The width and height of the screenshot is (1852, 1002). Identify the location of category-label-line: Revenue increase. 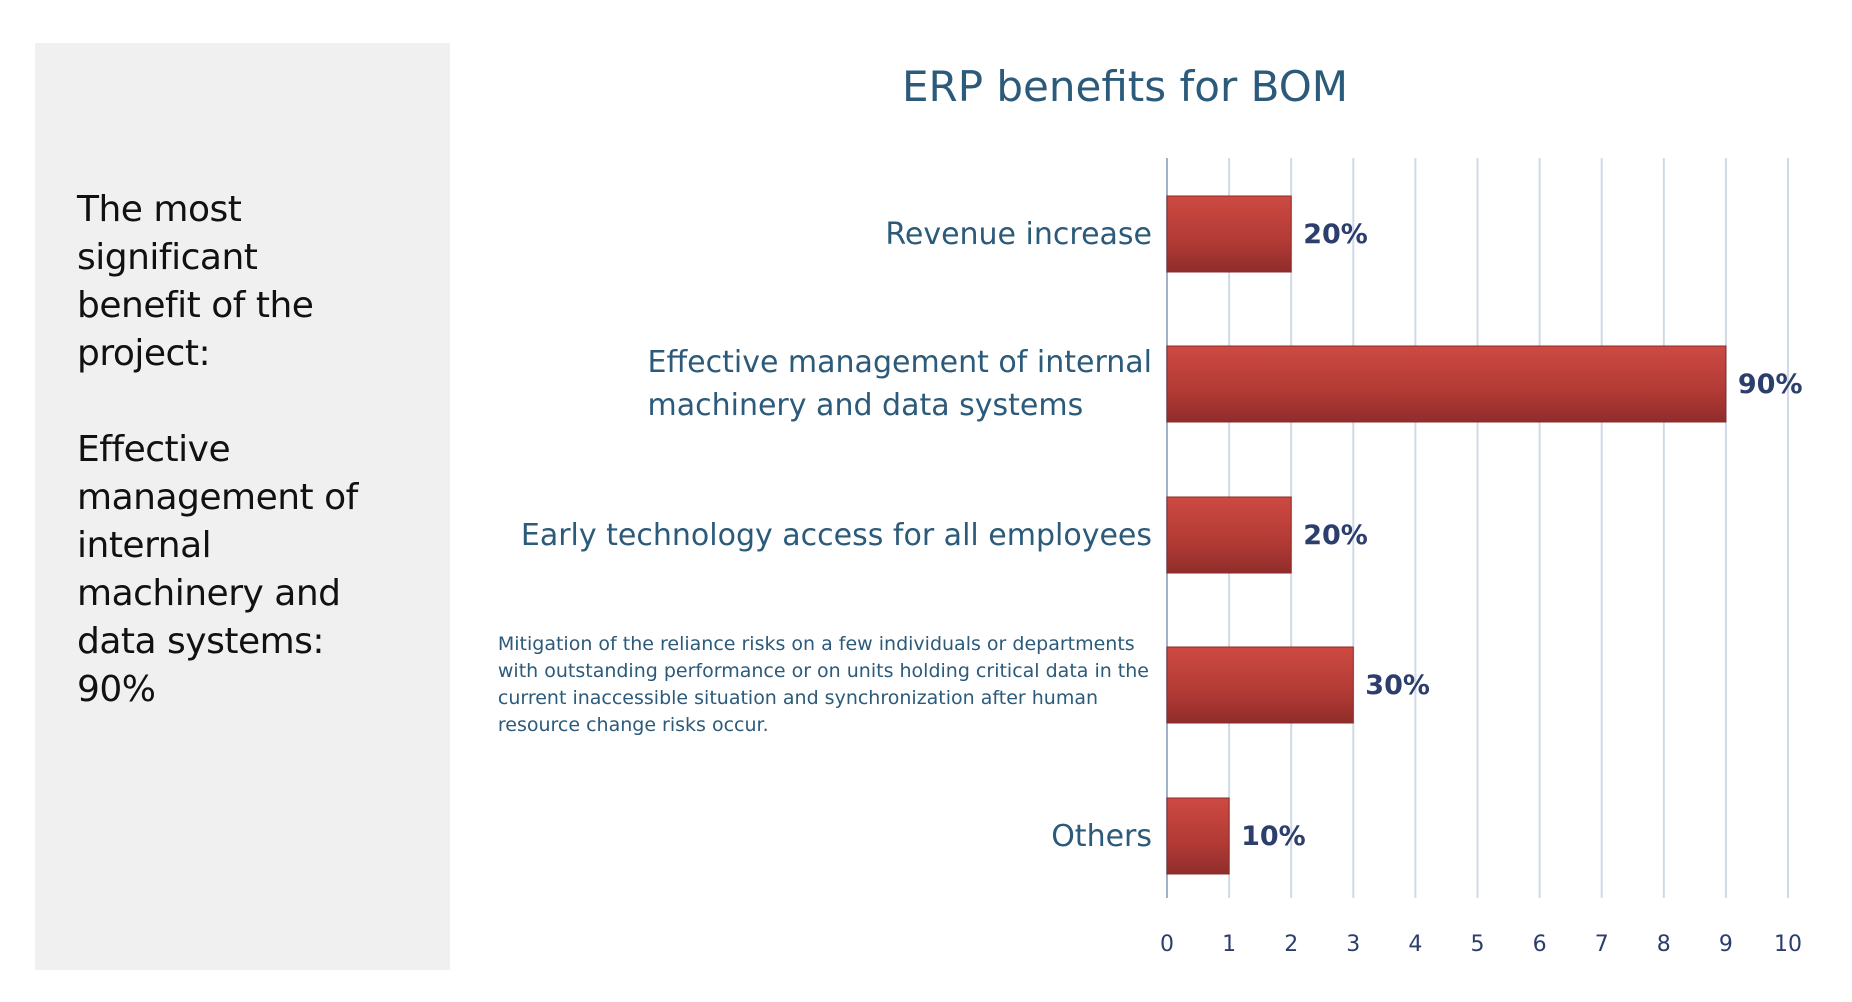
(1018, 234).